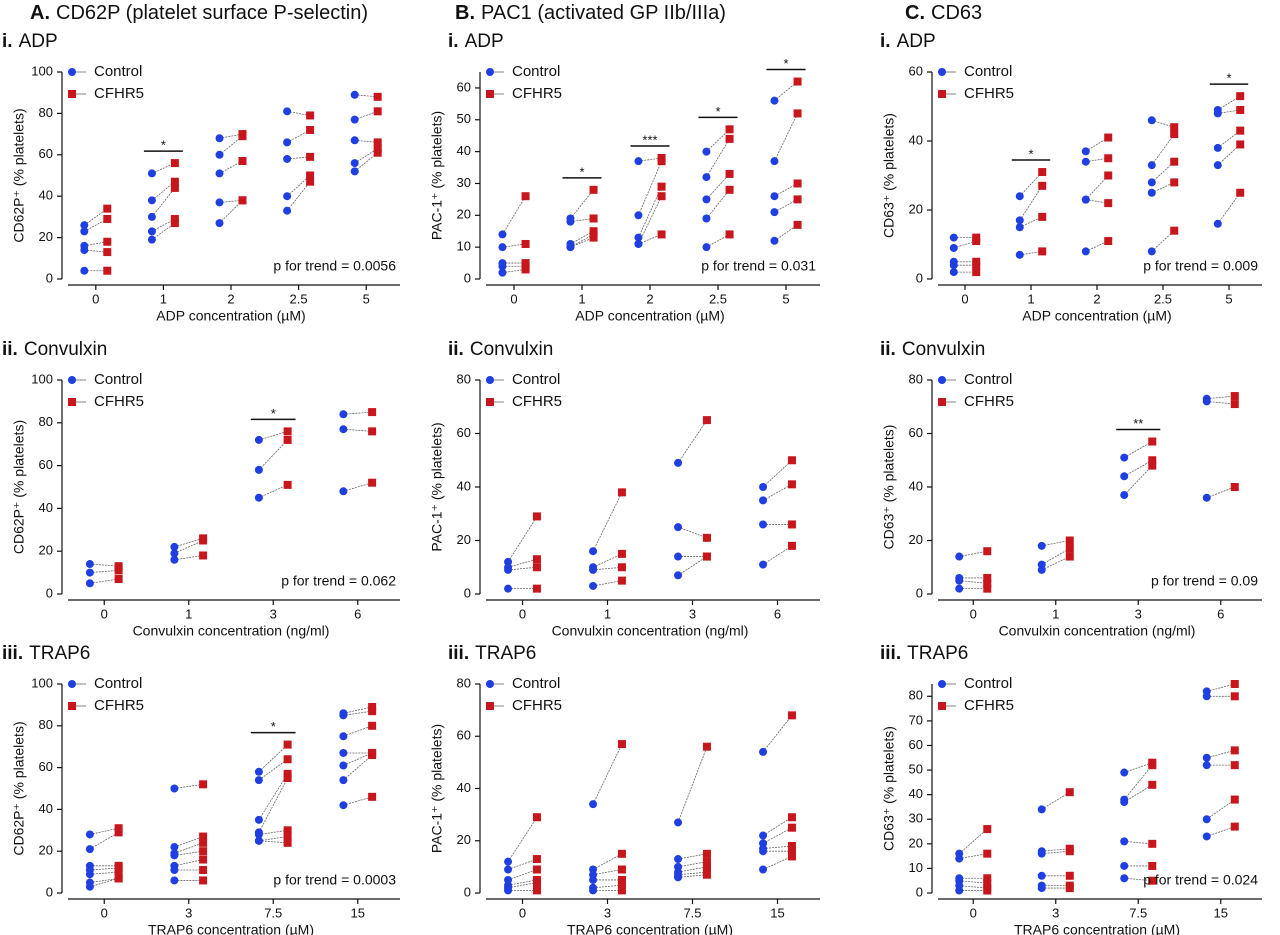  I want to click on column-header: C. CD63, so click(943, 13).